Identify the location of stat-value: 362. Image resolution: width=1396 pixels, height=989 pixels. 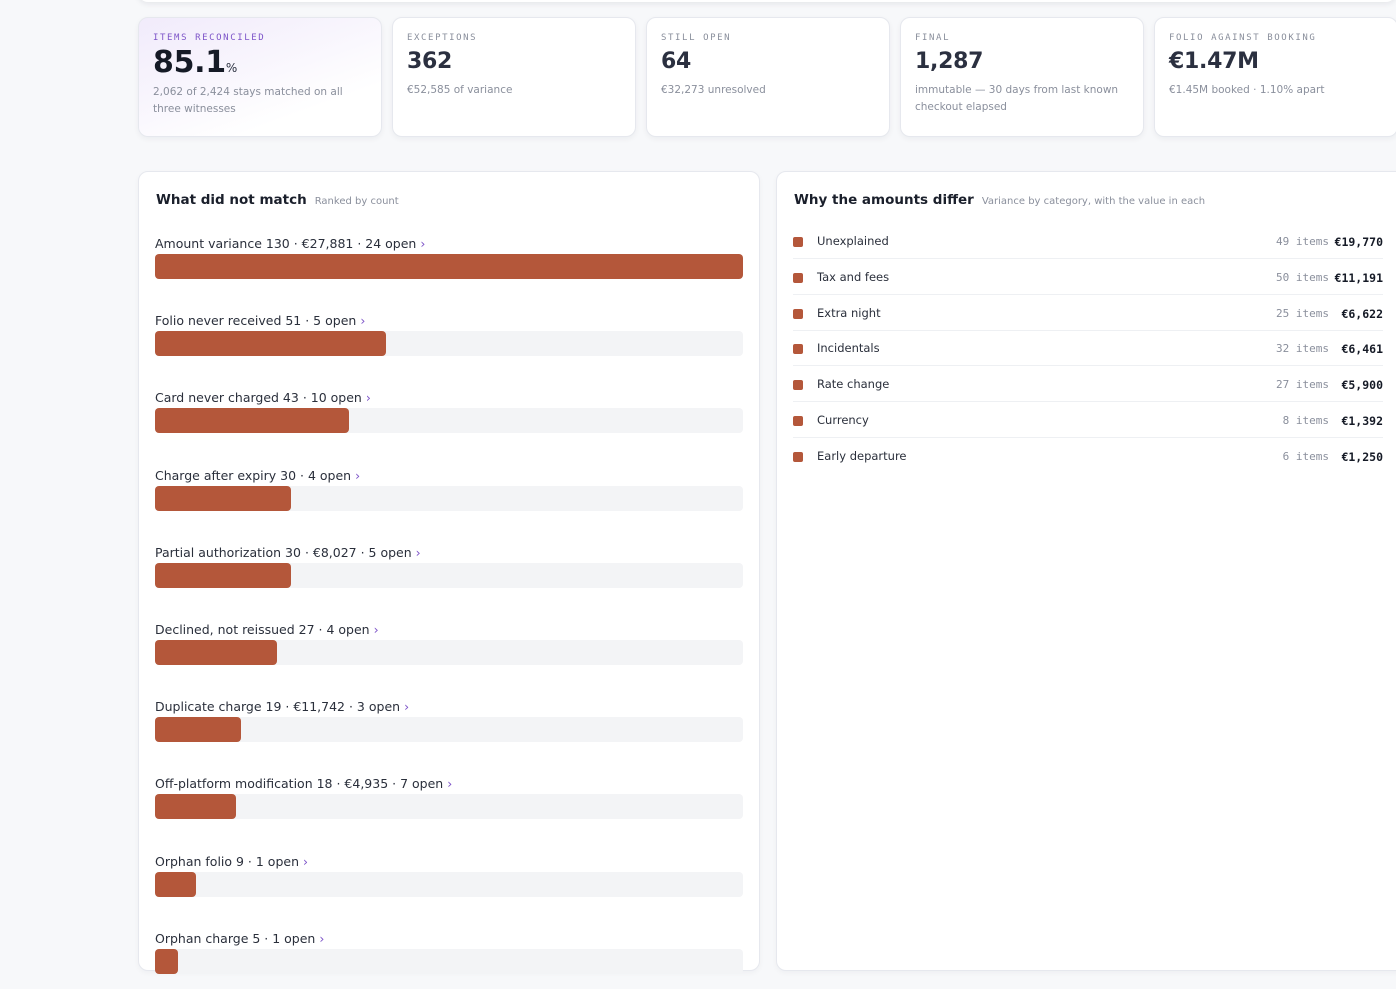
(430, 61).